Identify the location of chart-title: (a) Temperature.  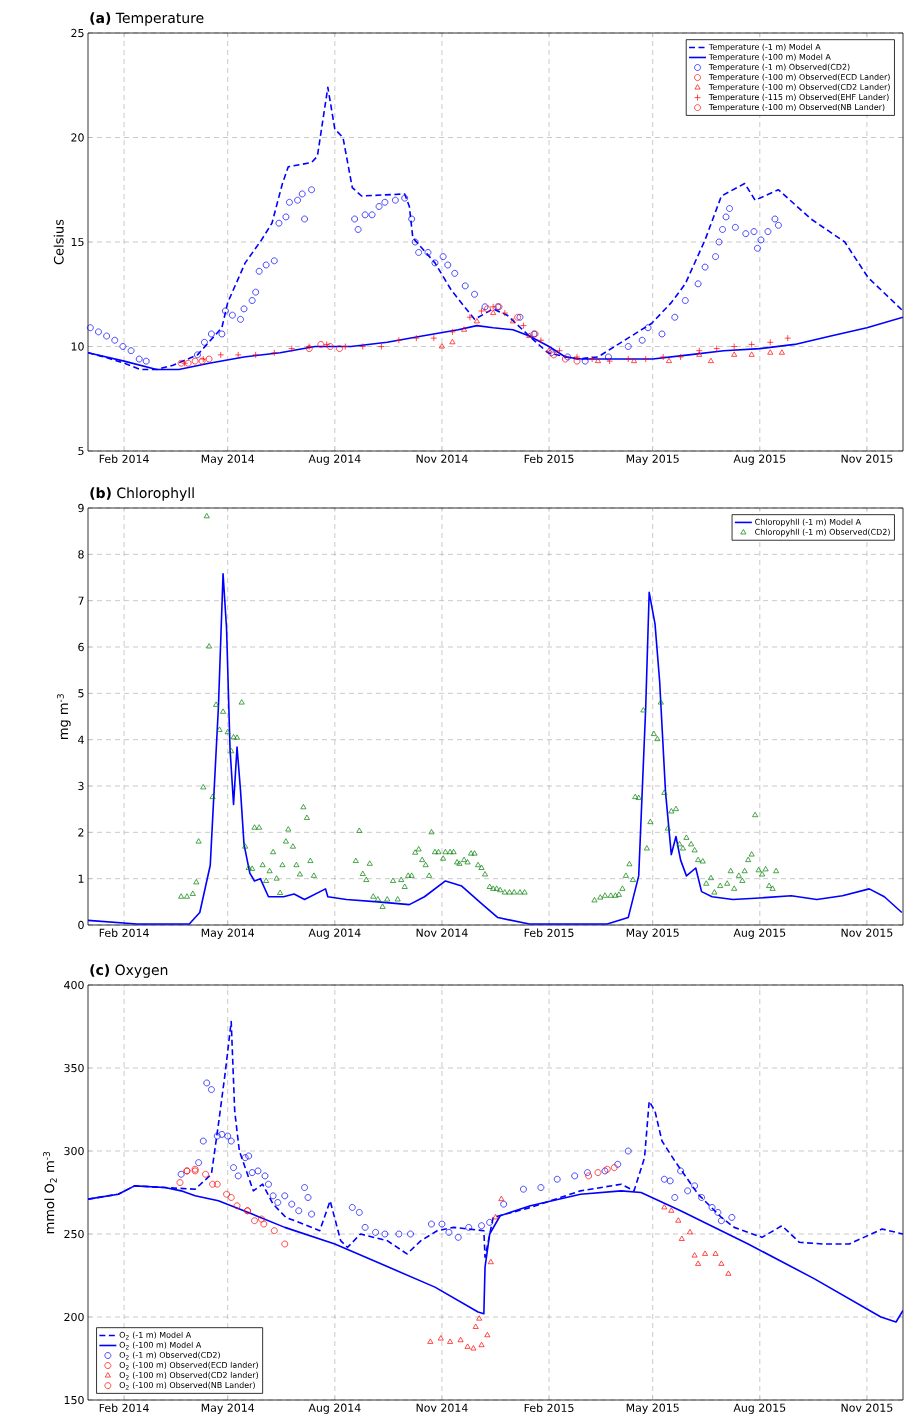
(147, 19).